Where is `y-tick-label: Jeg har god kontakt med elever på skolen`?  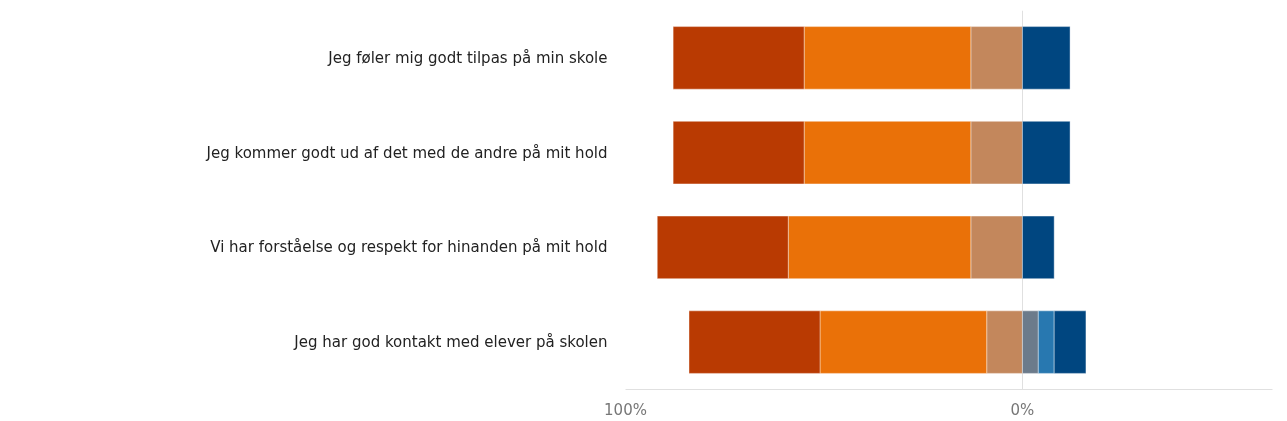
y-tick-label: Jeg har god kontakt med elever på skolen is located at coordinates (450, 342).